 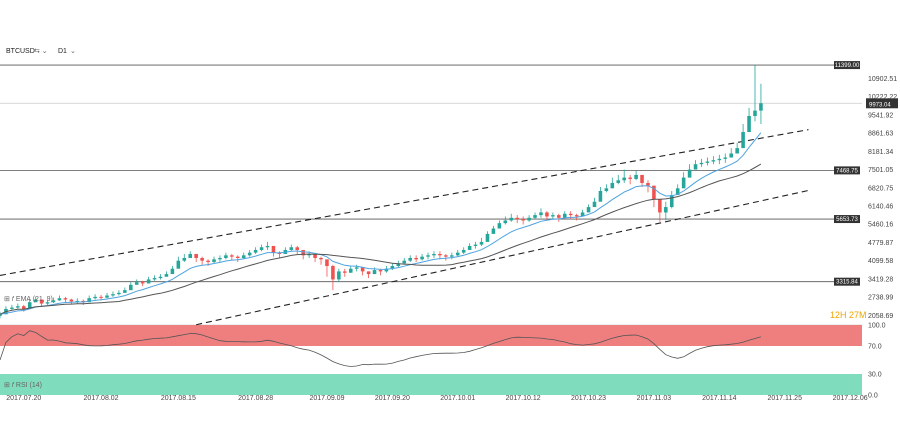 I want to click on x-axis-tick-label: 2017.08.15, so click(x=178, y=398).